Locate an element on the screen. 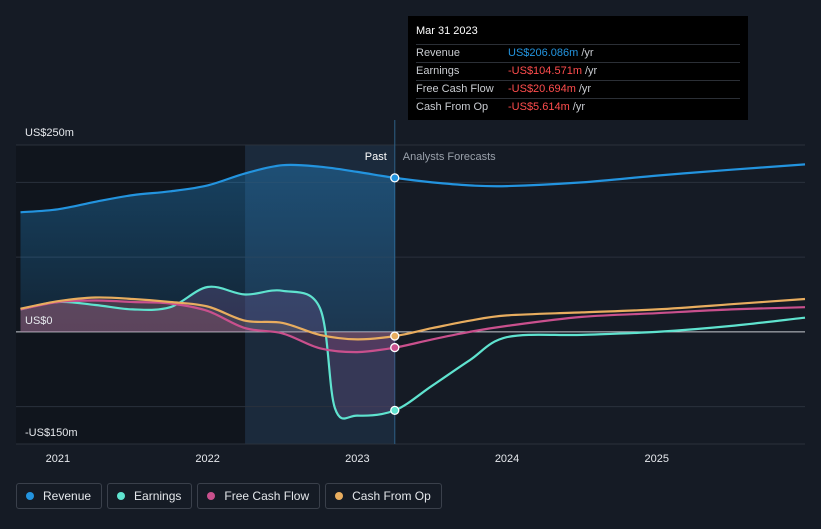  tooltip-row-free-cash-flow: Free Cash Flow -US$20.694m /yr is located at coordinates (578, 90).